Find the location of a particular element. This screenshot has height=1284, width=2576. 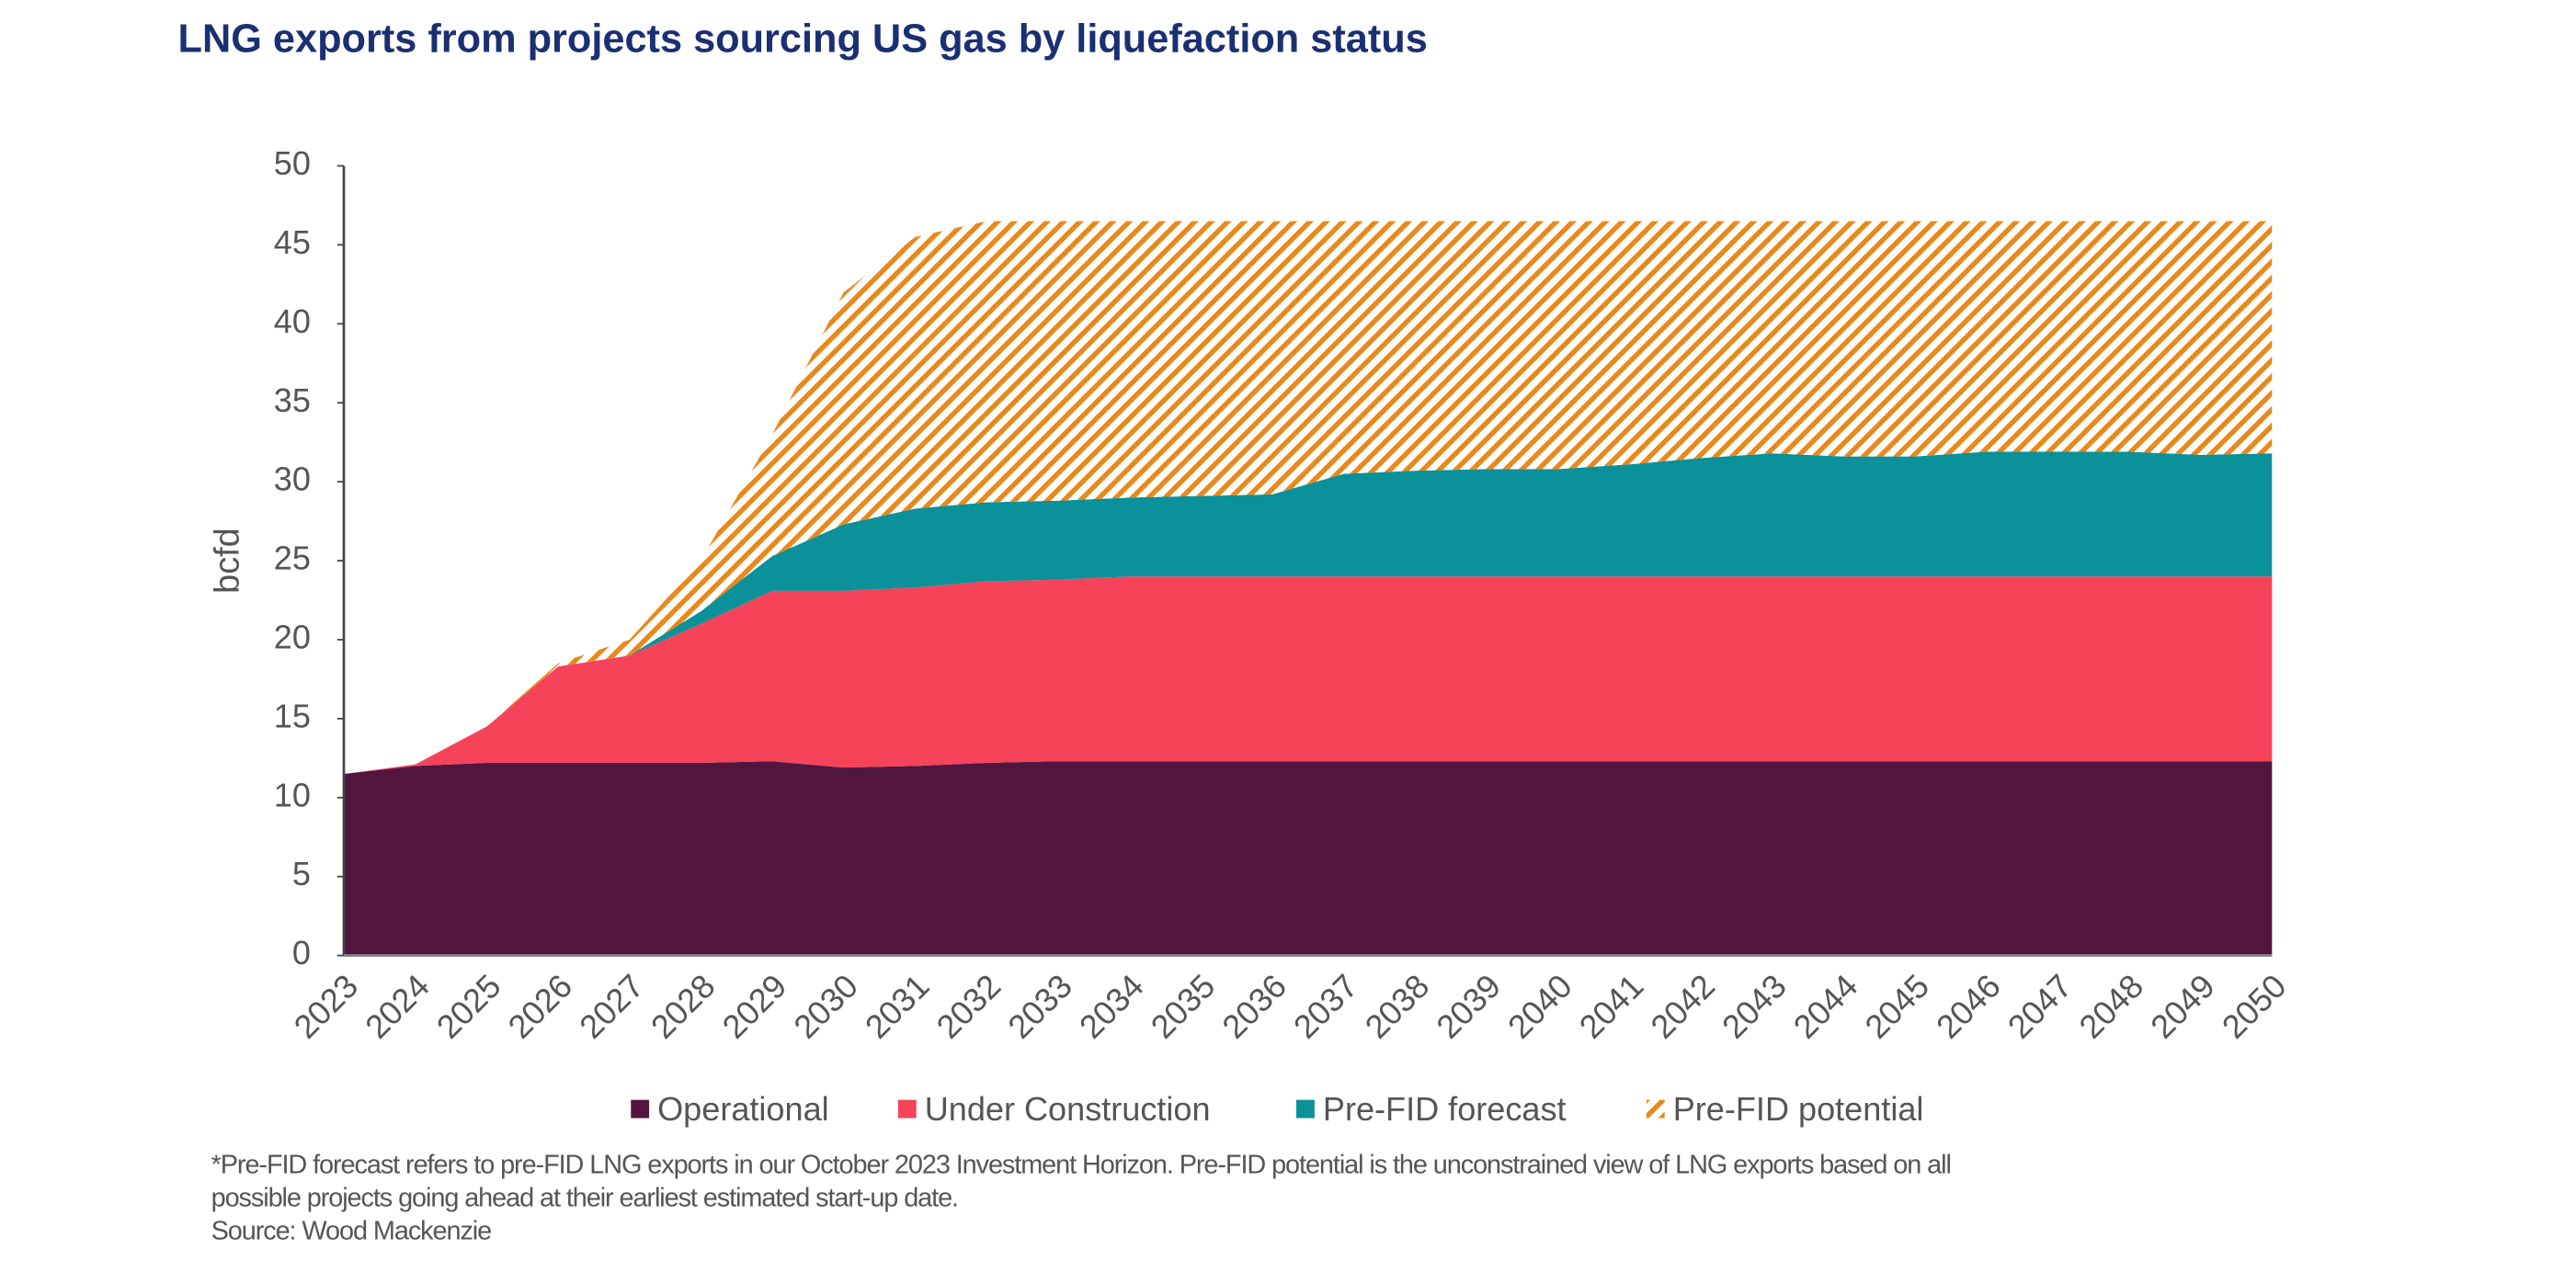

x-tick-label: 2040 is located at coordinates (1539, 1006).